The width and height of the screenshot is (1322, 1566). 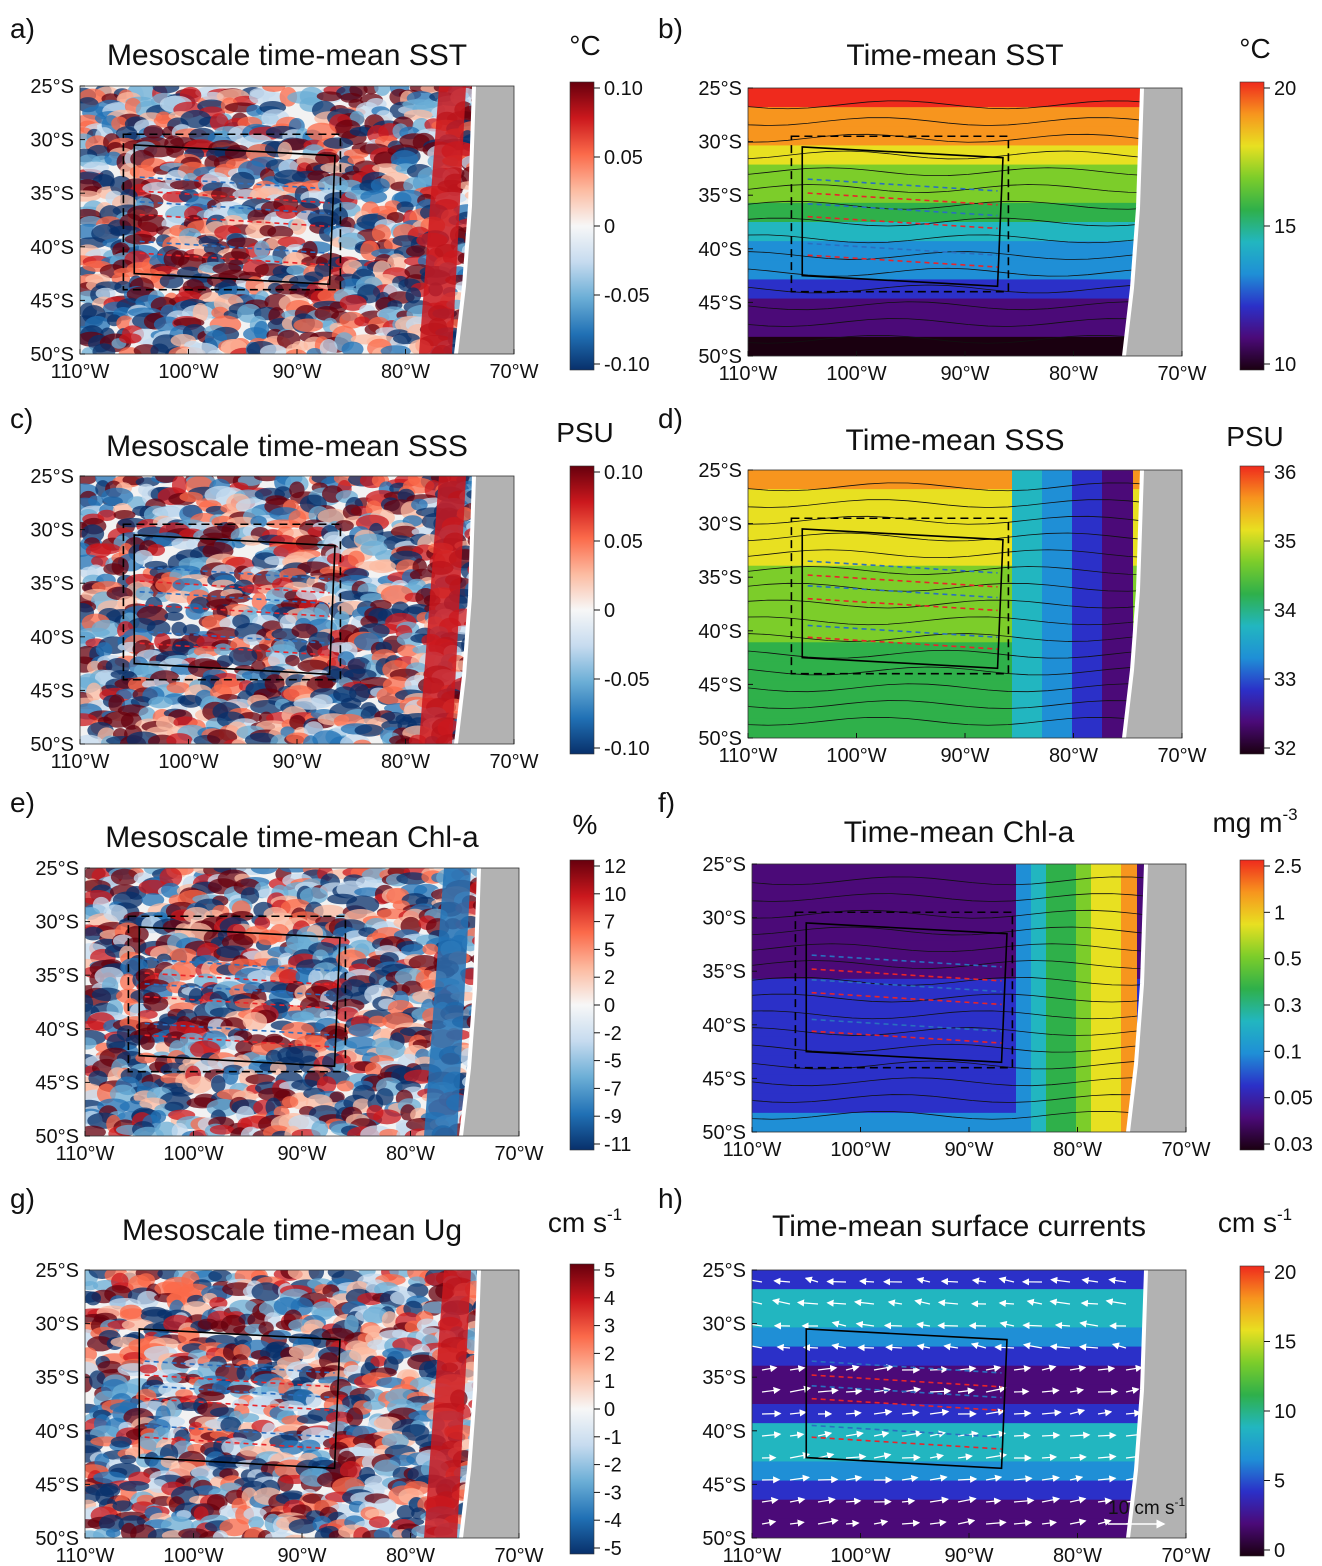 What do you see at coordinates (1288, 1006) in the screenshot?
I see `colorbar-tick-label: 0.3` at bounding box center [1288, 1006].